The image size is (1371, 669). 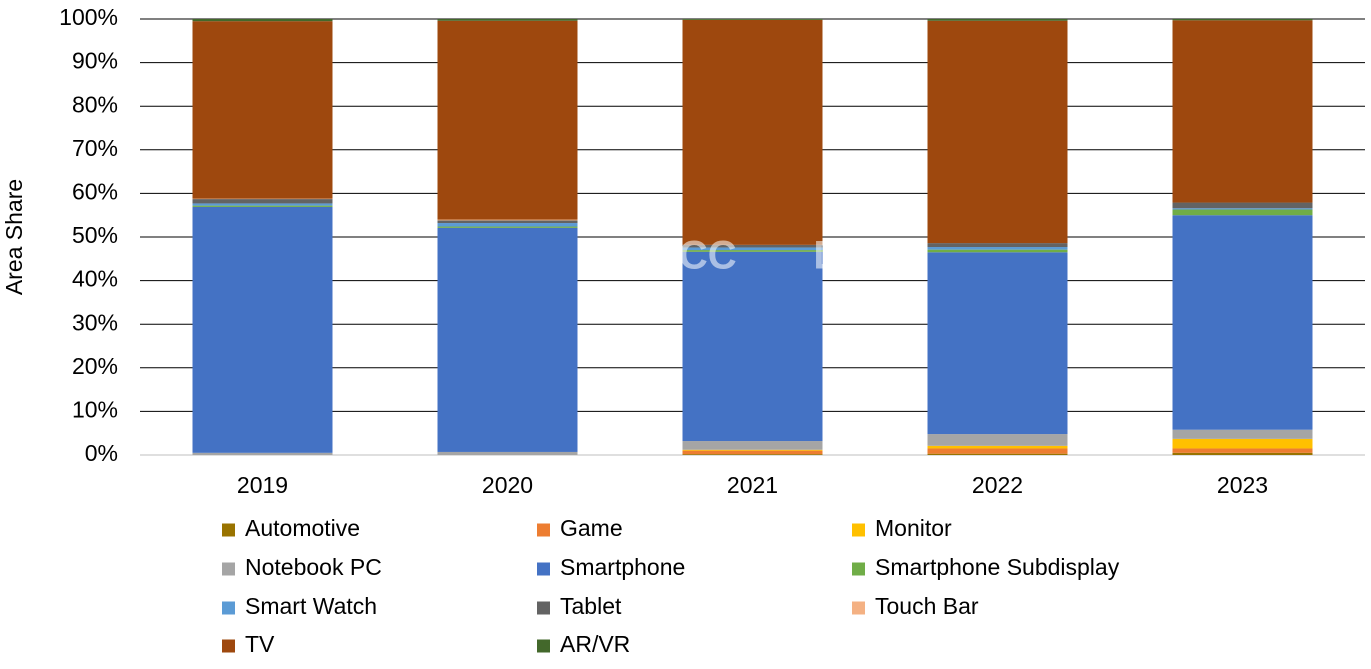 I want to click on y-axis-label: Area Share, so click(x=14, y=237).